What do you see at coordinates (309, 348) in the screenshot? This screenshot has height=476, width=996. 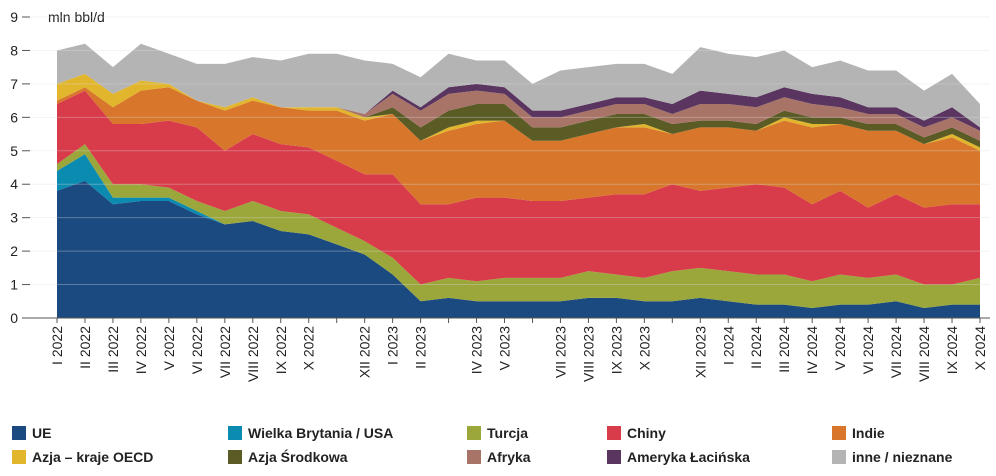 I see `x-tick-label: X 2022` at bounding box center [309, 348].